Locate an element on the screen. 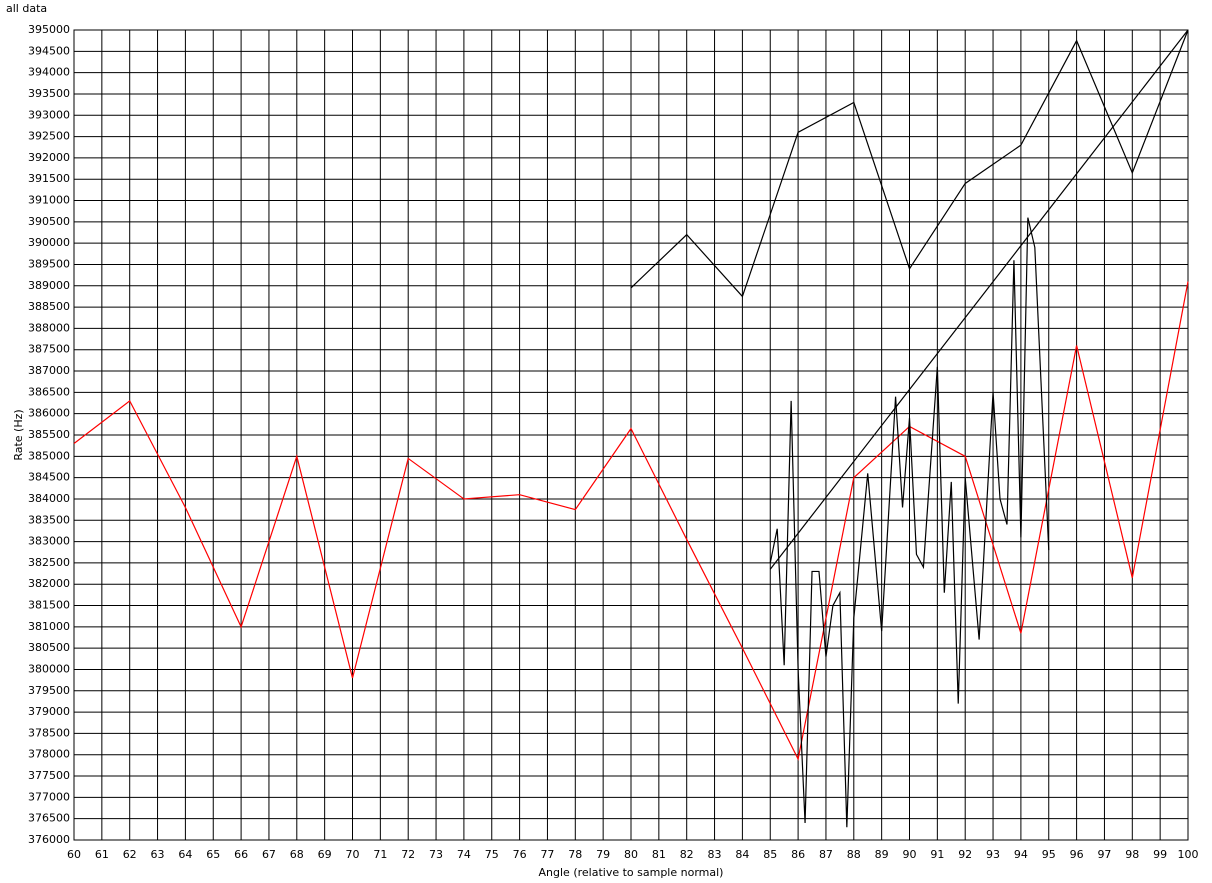  x-tick-label: 92 is located at coordinates (965, 854).